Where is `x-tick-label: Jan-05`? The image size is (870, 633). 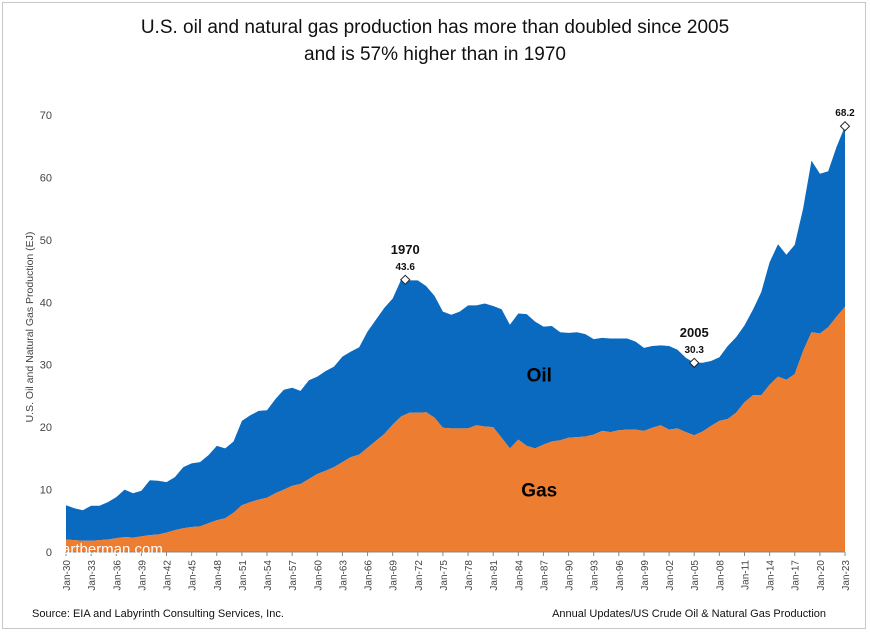
x-tick-label: Jan-05 is located at coordinates (695, 575).